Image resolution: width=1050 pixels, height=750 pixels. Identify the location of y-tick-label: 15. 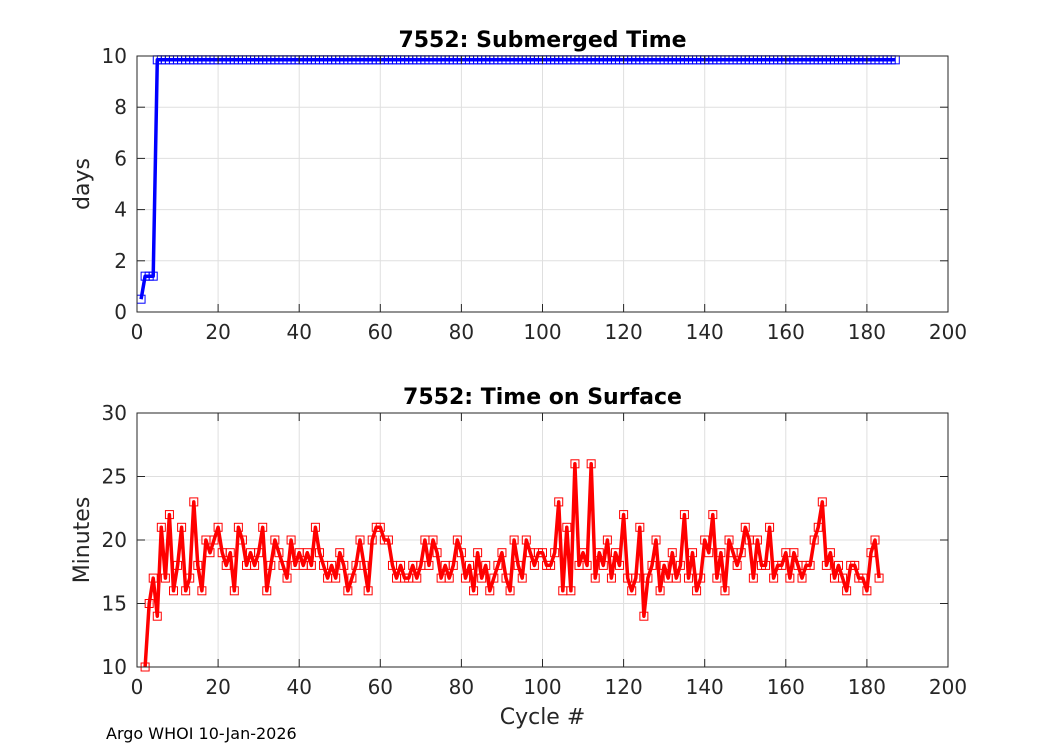
(114, 604).